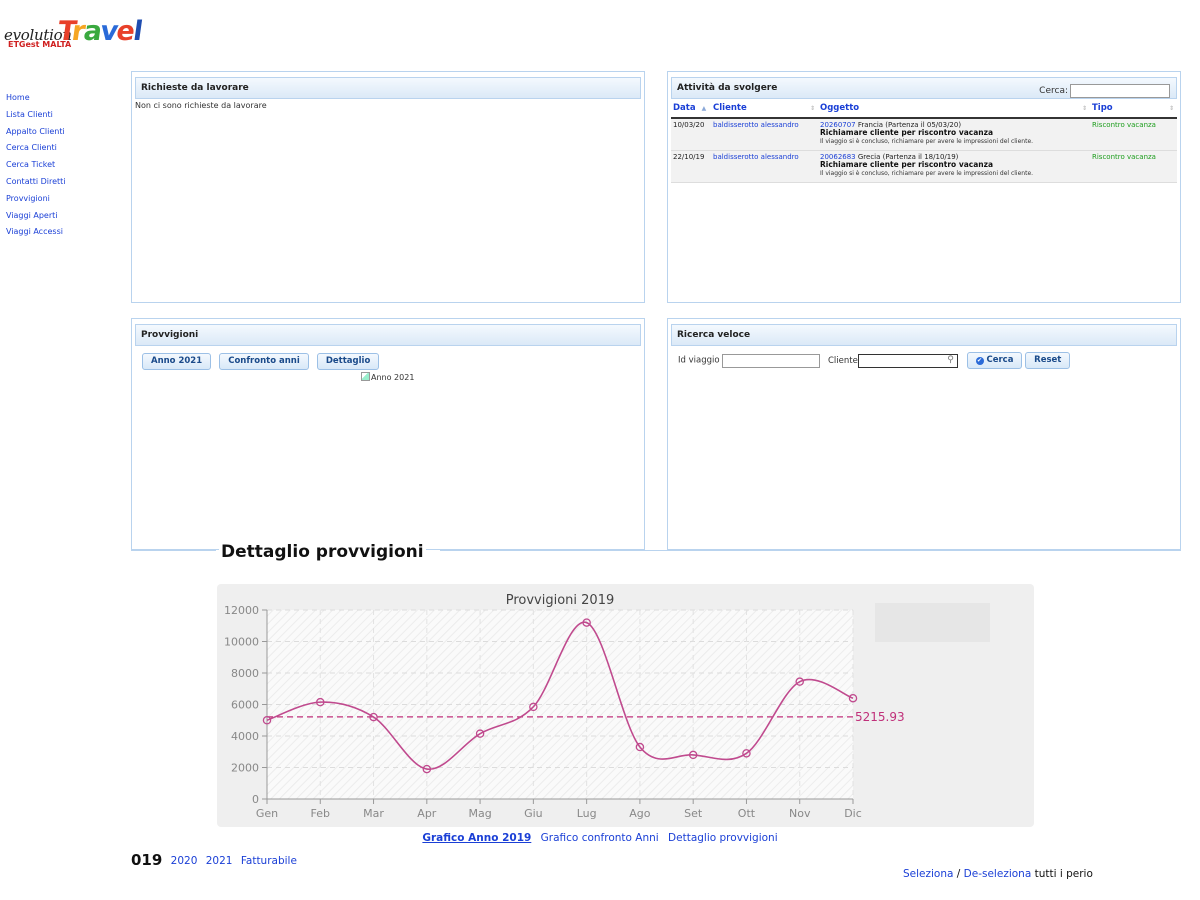 The image size is (1200, 900). What do you see at coordinates (838, 125) in the screenshot?
I see `row-trip-code-link: 20260707` at bounding box center [838, 125].